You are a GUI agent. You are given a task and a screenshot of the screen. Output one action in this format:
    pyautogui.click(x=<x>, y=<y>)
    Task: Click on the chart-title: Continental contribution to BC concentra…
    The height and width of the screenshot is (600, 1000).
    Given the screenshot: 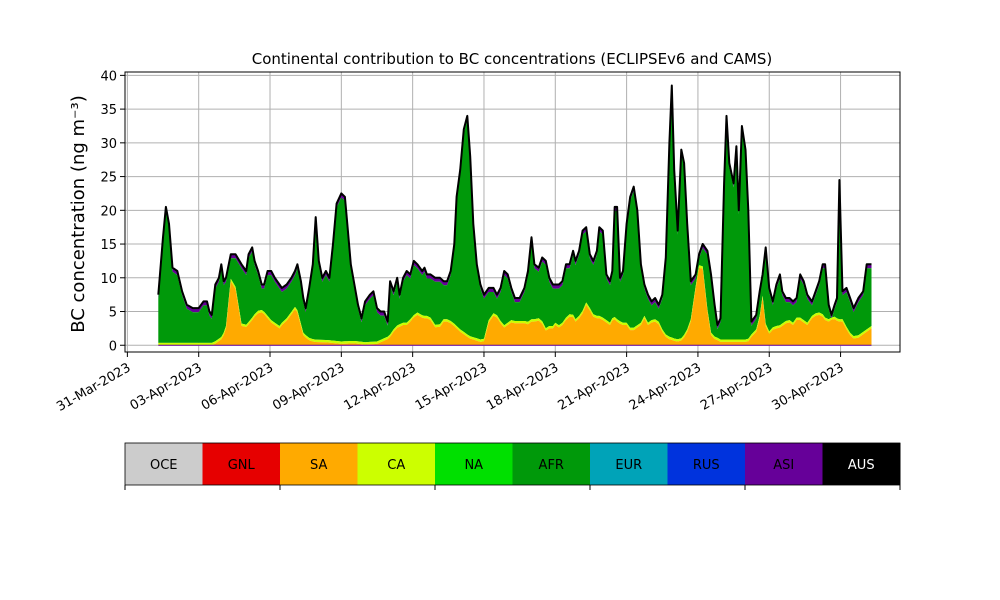 What is the action you would take?
    pyautogui.click(x=512, y=59)
    